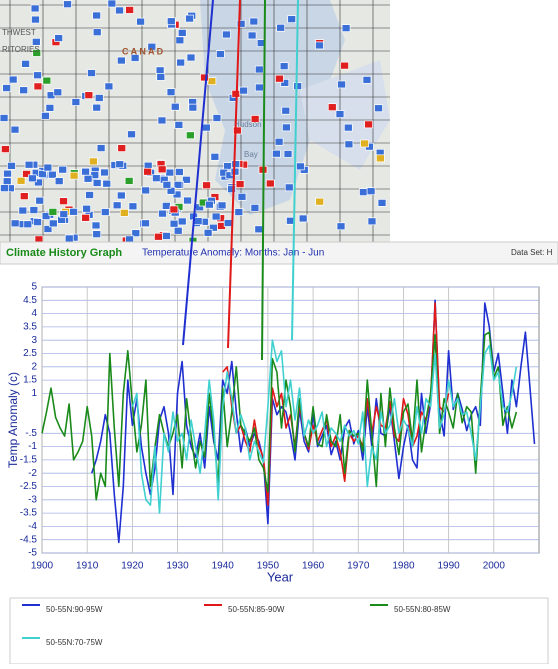 The width and height of the screenshot is (558, 669). Describe the element at coordinates (358, 566) in the screenshot. I see `x-tick-label: 1970` at that location.